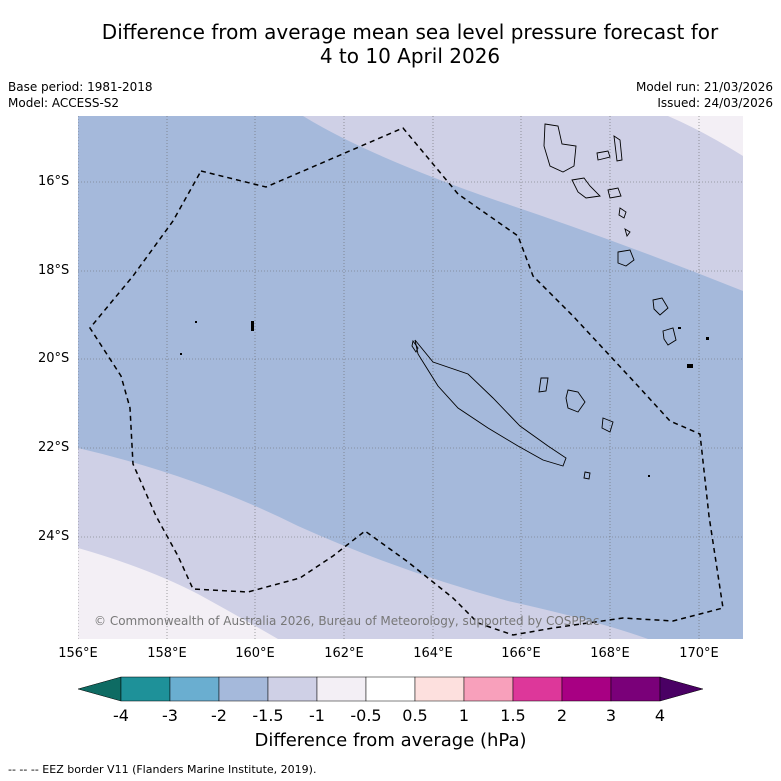  What do you see at coordinates (54, 358) in the screenshot?
I see `lat-label-20s: 20°S` at bounding box center [54, 358].